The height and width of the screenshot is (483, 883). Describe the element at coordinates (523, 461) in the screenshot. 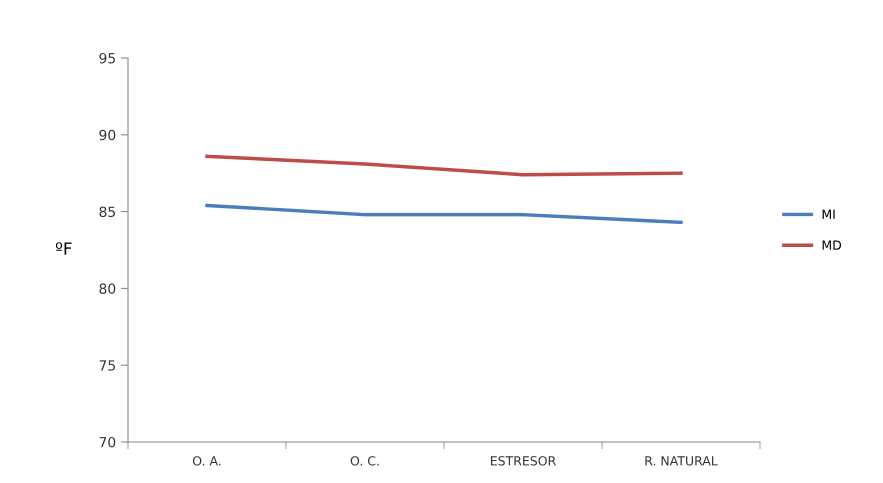

I see `x-tick-label: ESTRESOR` at that location.